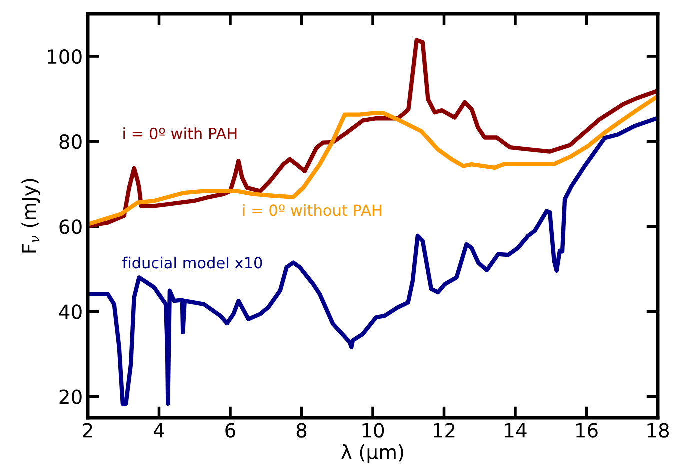 The image size is (673, 470). What do you see at coordinates (587, 430) in the screenshot?
I see `x-tick-label: 16` at bounding box center [587, 430].